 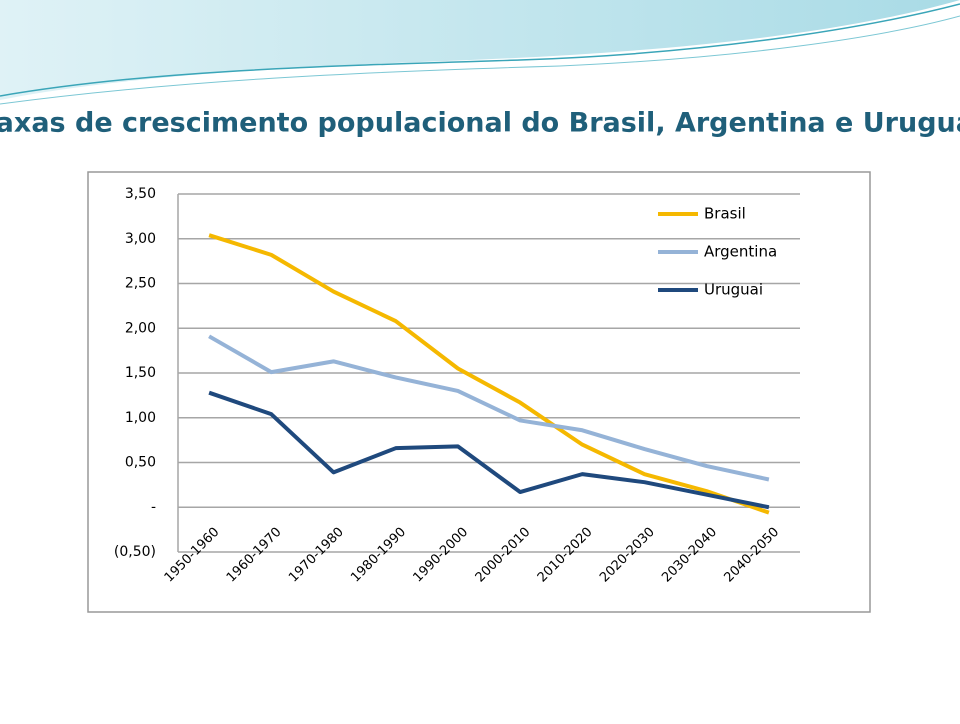 I want to click on y-tick-label: 3,50, so click(x=140, y=194).